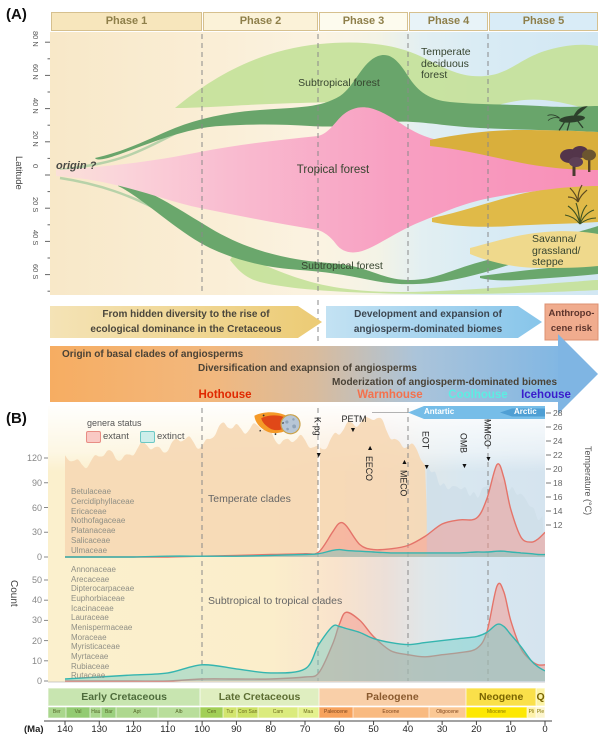 The image size is (600, 740). What do you see at coordinates (515, 206) in the screenshot?
I see `stream-savanna-south` at bounding box center [515, 206].